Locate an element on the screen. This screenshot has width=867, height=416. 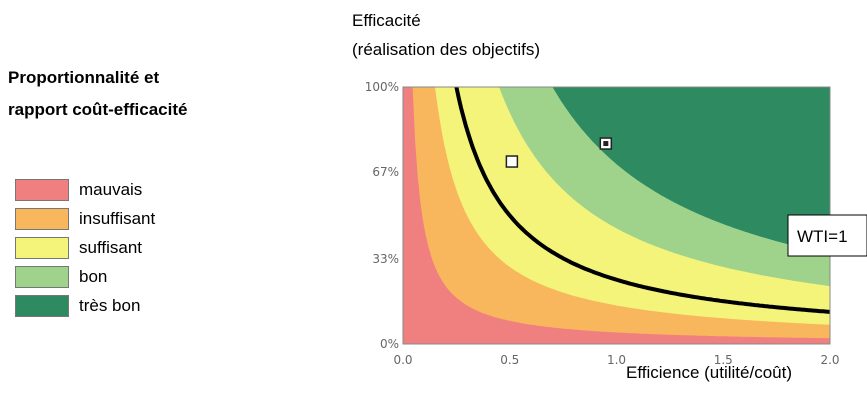
legend-swatch-suffisant is located at coordinates (42, 247).